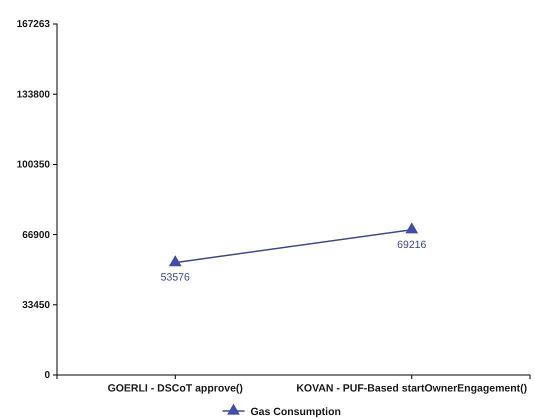  What do you see at coordinates (295, 412) in the screenshot?
I see `legend-label: Gas Consumption` at bounding box center [295, 412].